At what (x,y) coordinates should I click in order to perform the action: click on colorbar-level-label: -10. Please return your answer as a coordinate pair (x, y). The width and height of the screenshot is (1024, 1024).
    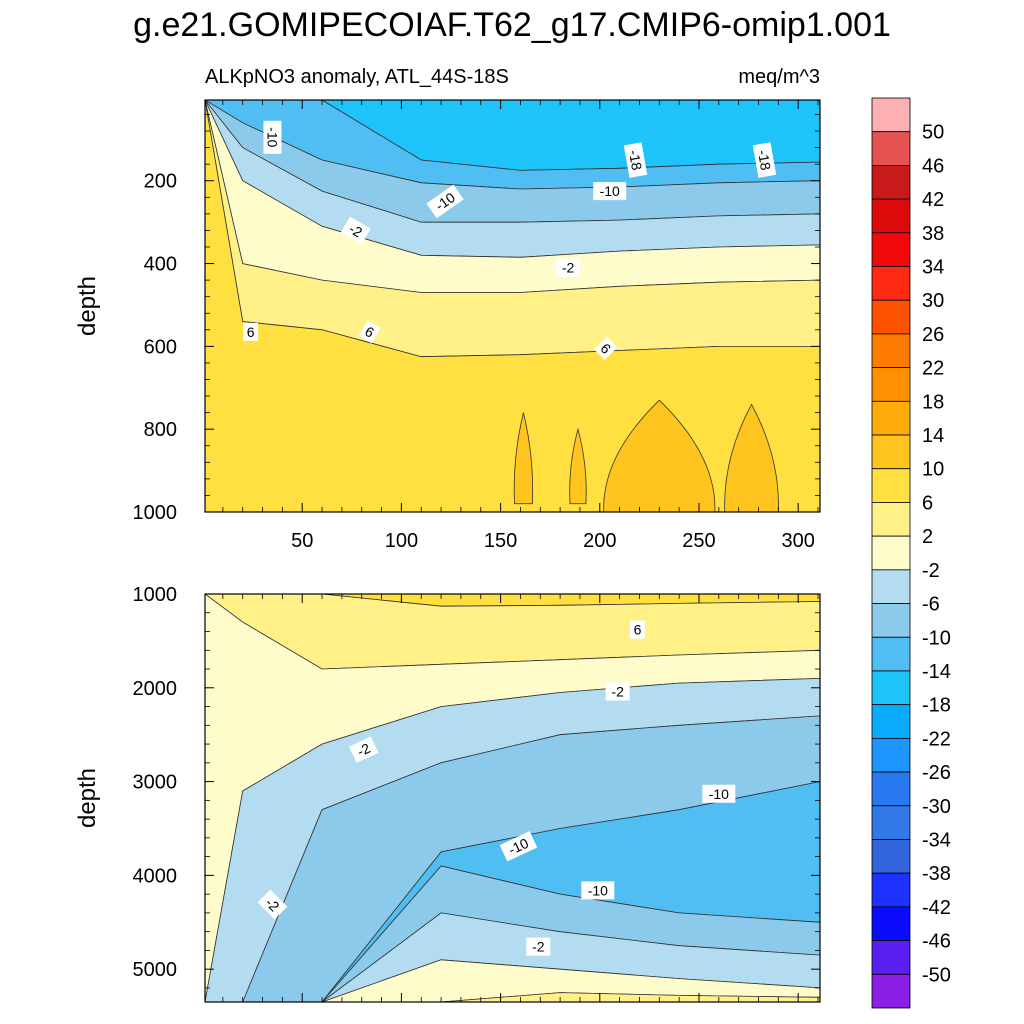
    Looking at the image, I should click on (936, 638).